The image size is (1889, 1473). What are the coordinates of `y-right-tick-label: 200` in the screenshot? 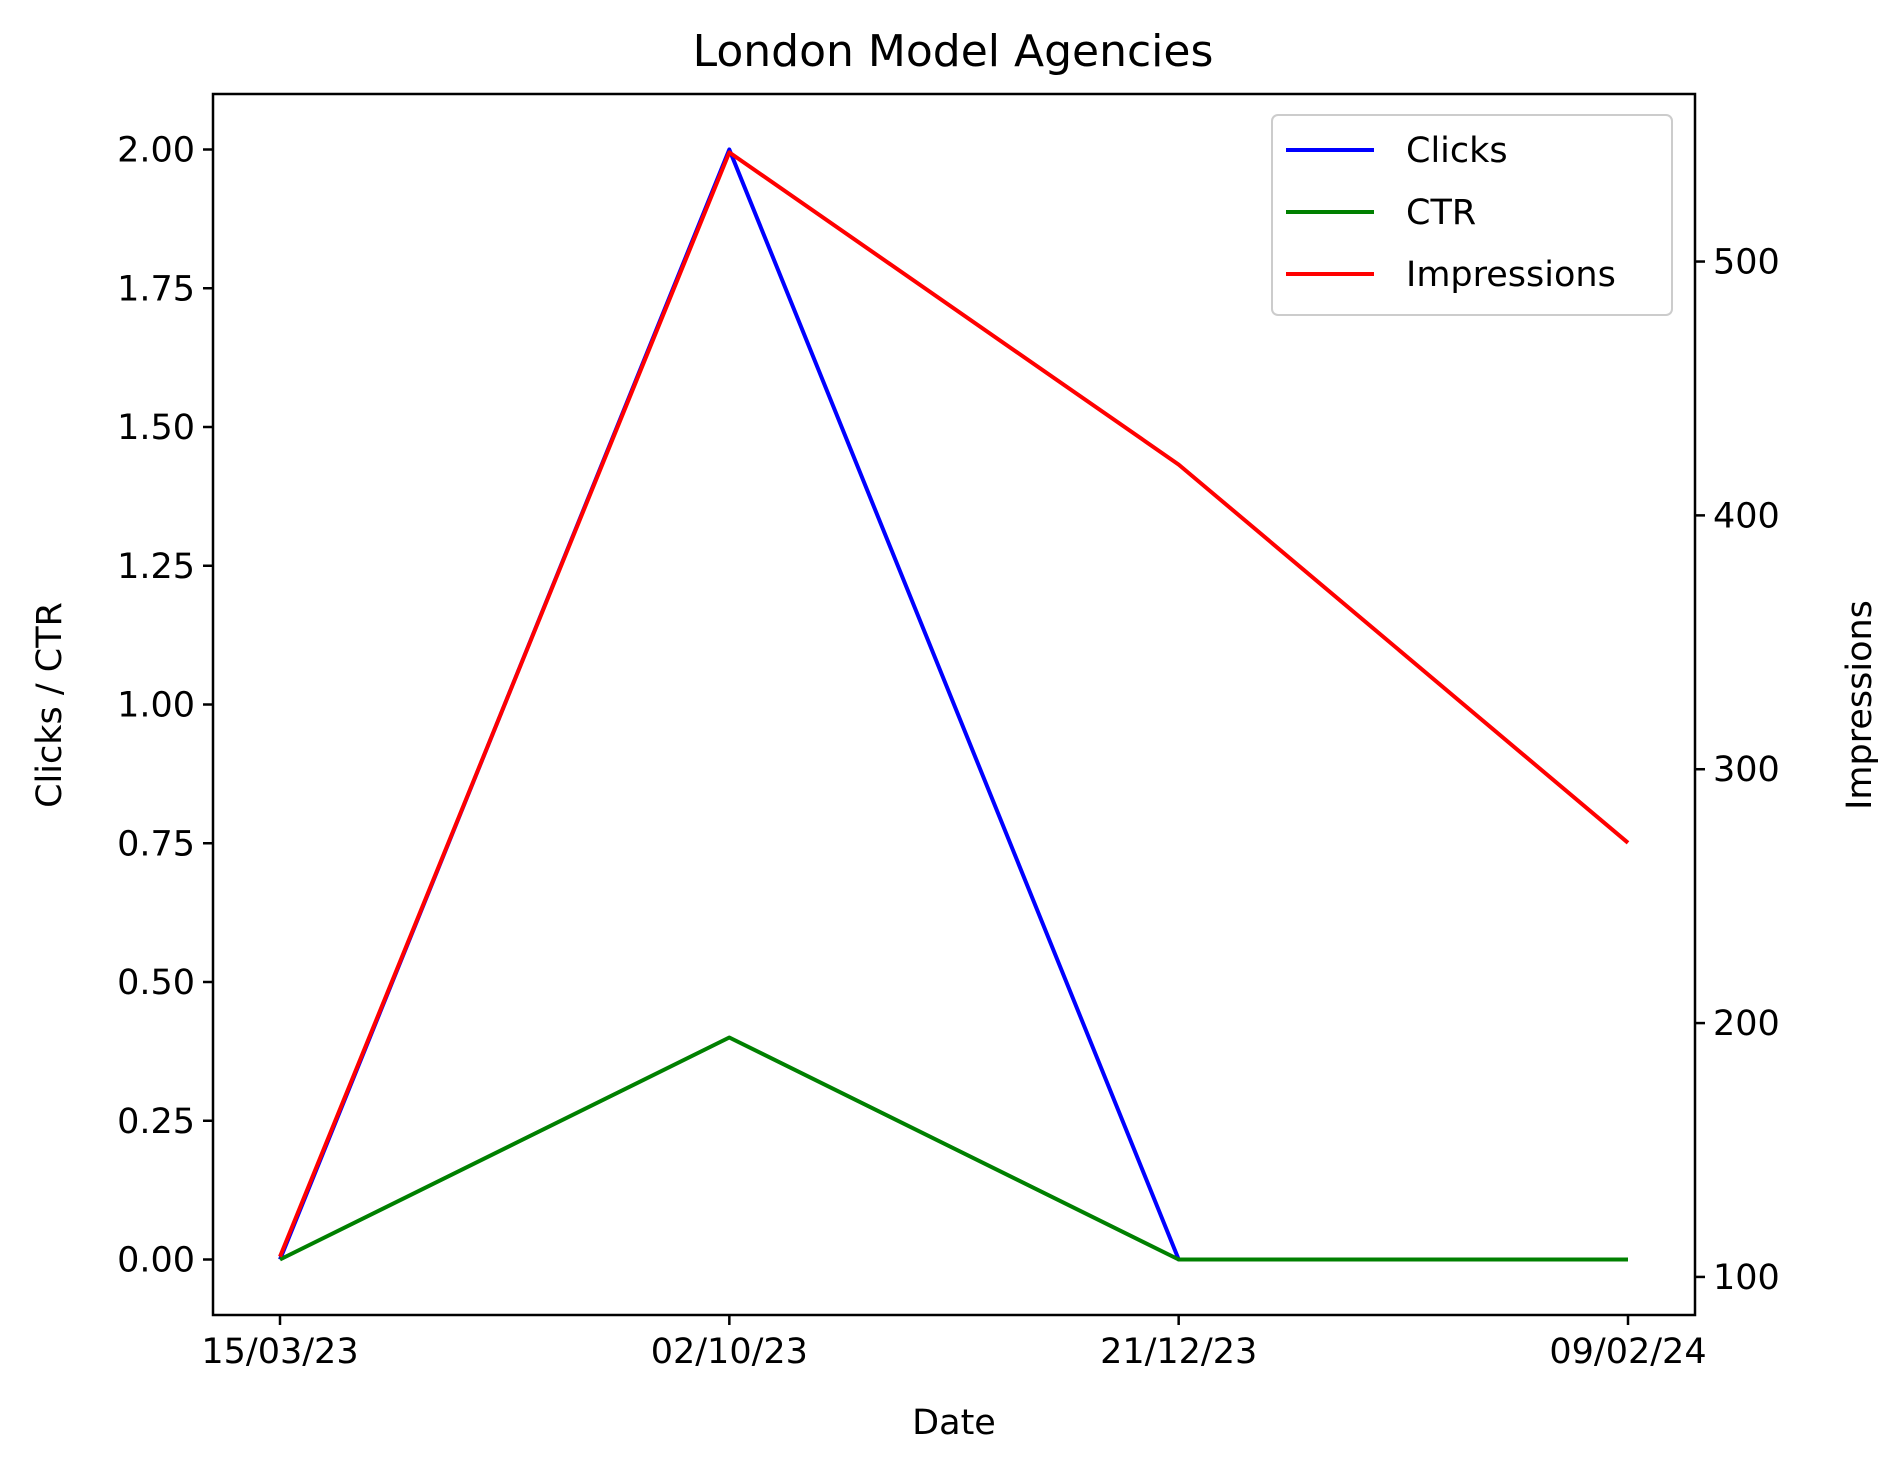 It's located at (1746, 1024).